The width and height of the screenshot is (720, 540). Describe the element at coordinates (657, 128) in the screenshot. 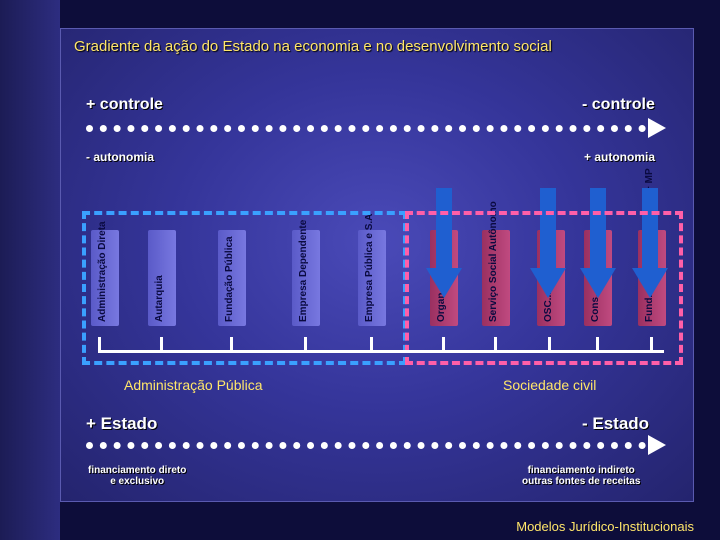

I see `control-arrow-icon` at that location.